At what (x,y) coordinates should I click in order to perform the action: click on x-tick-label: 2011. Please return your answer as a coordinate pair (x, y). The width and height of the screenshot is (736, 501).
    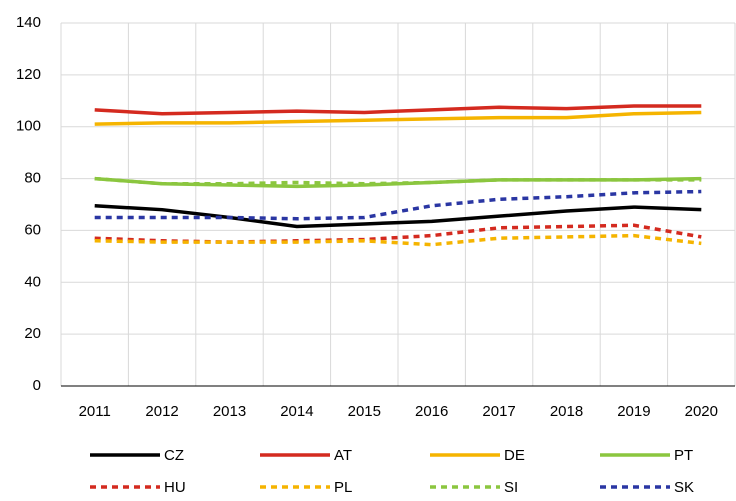
    Looking at the image, I should click on (95, 411).